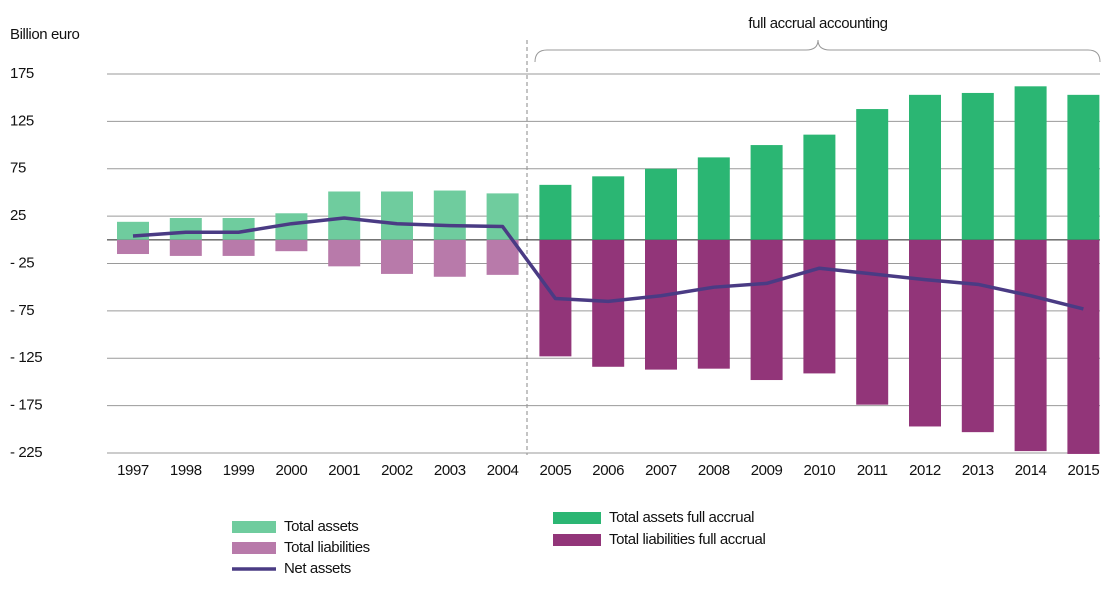 Image resolution: width=1103 pixels, height=599 pixels. What do you see at coordinates (239, 470) in the screenshot?
I see `x-tick-label: 1999` at bounding box center [239, 470].